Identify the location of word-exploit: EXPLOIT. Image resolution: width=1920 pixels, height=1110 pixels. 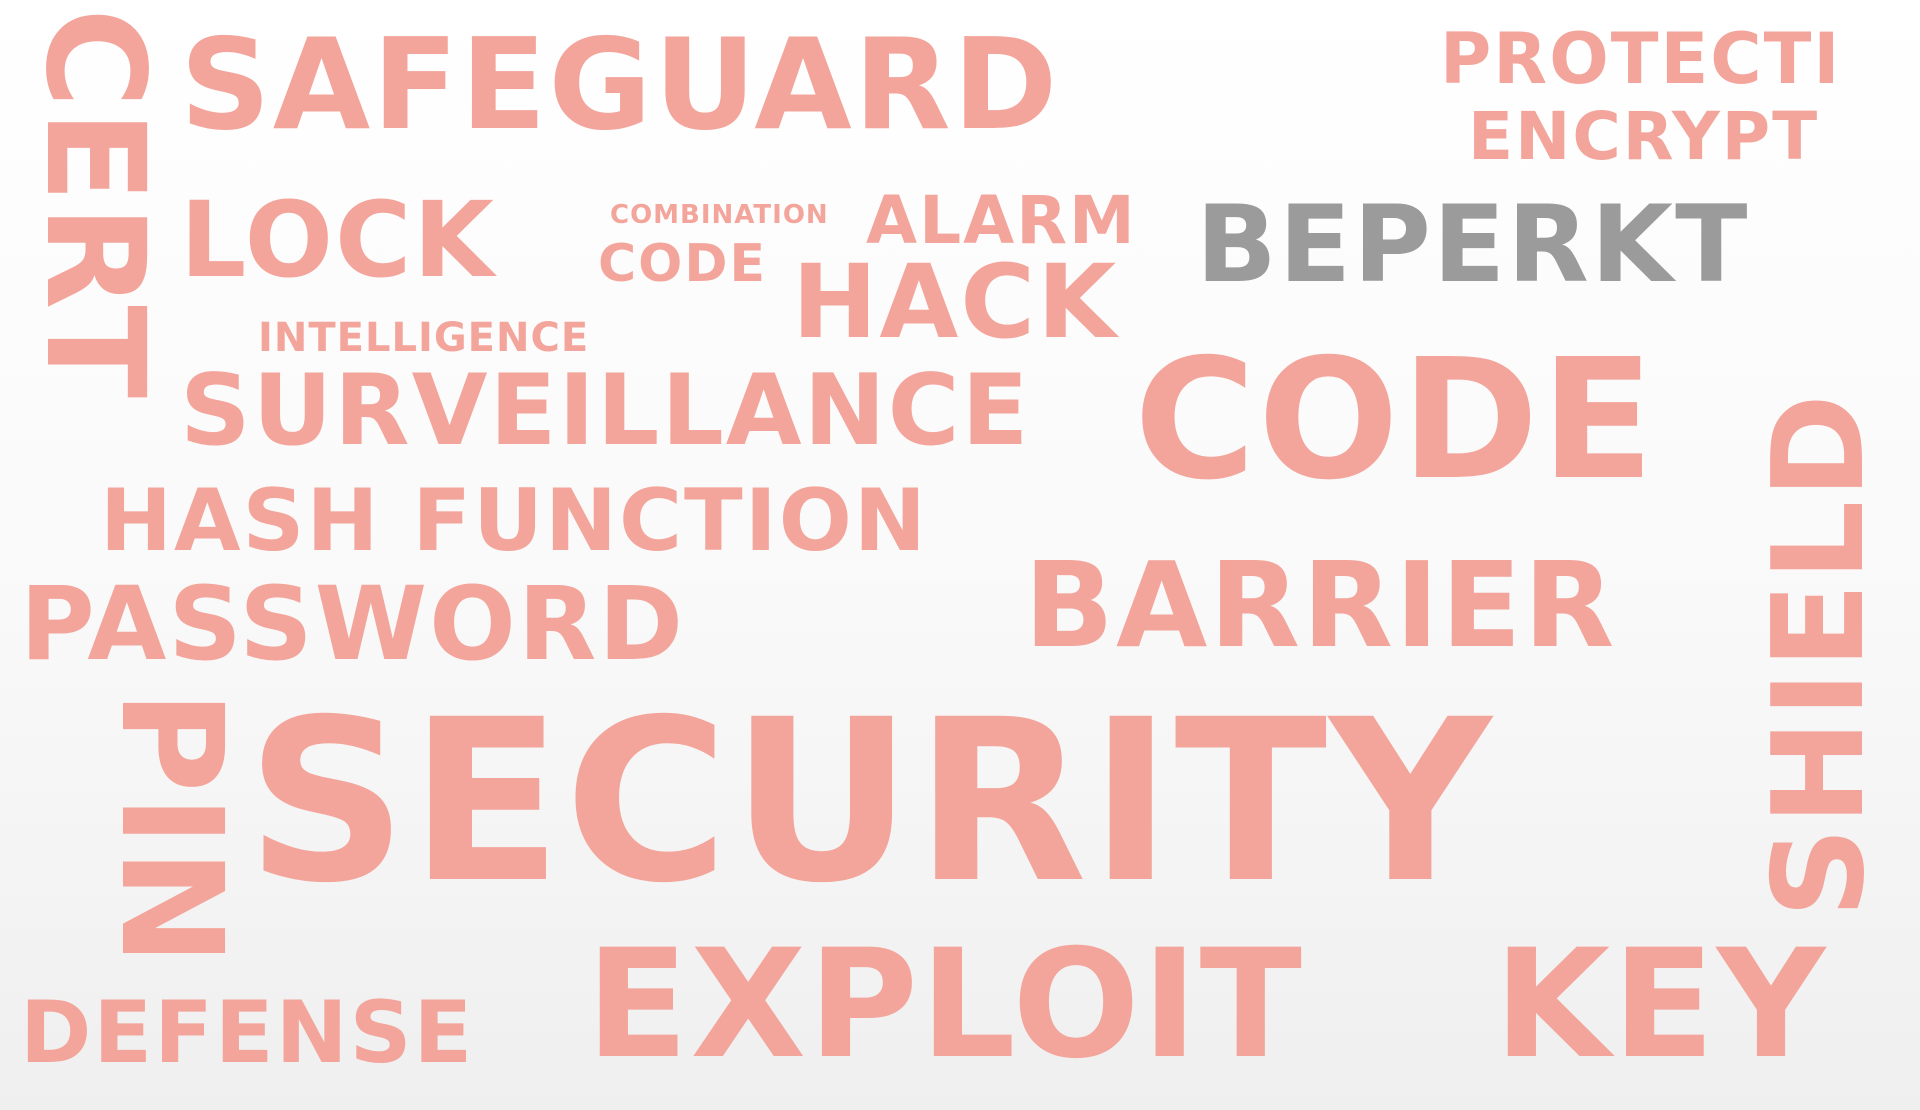
(945, 1005).